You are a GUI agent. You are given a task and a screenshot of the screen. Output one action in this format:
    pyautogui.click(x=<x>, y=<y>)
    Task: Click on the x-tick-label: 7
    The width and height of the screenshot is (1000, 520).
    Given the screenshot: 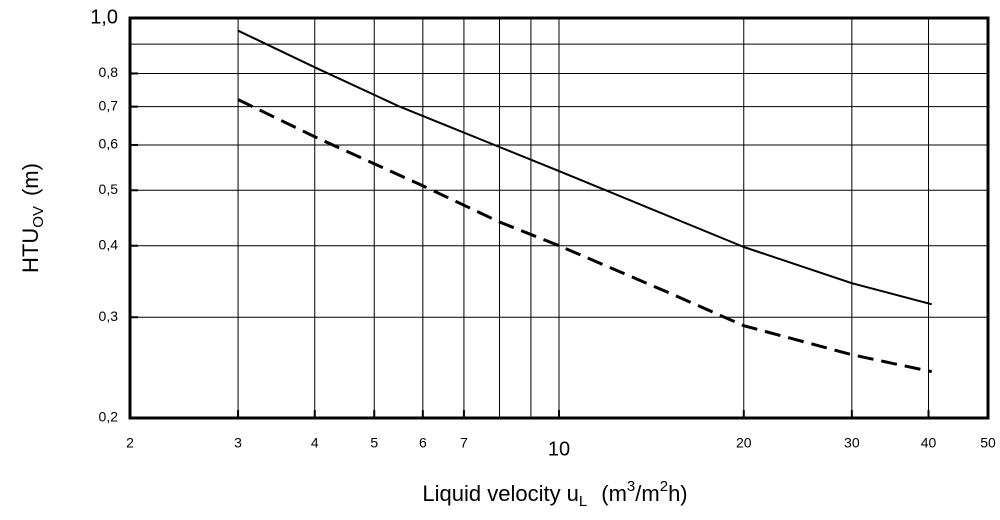 What is the action you would take?
    pyautogui.click(x=464, y=443)
    